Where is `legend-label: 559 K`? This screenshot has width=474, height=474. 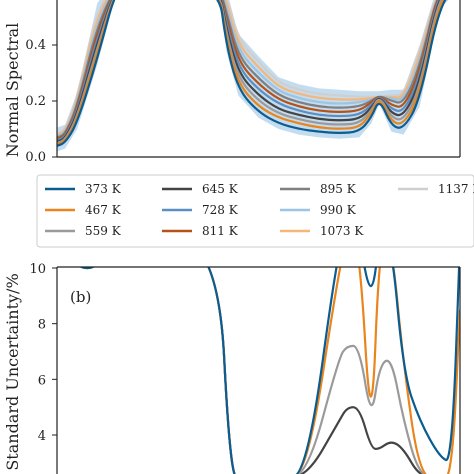
legend-label: 559 K is located at coordinates (103, 231).